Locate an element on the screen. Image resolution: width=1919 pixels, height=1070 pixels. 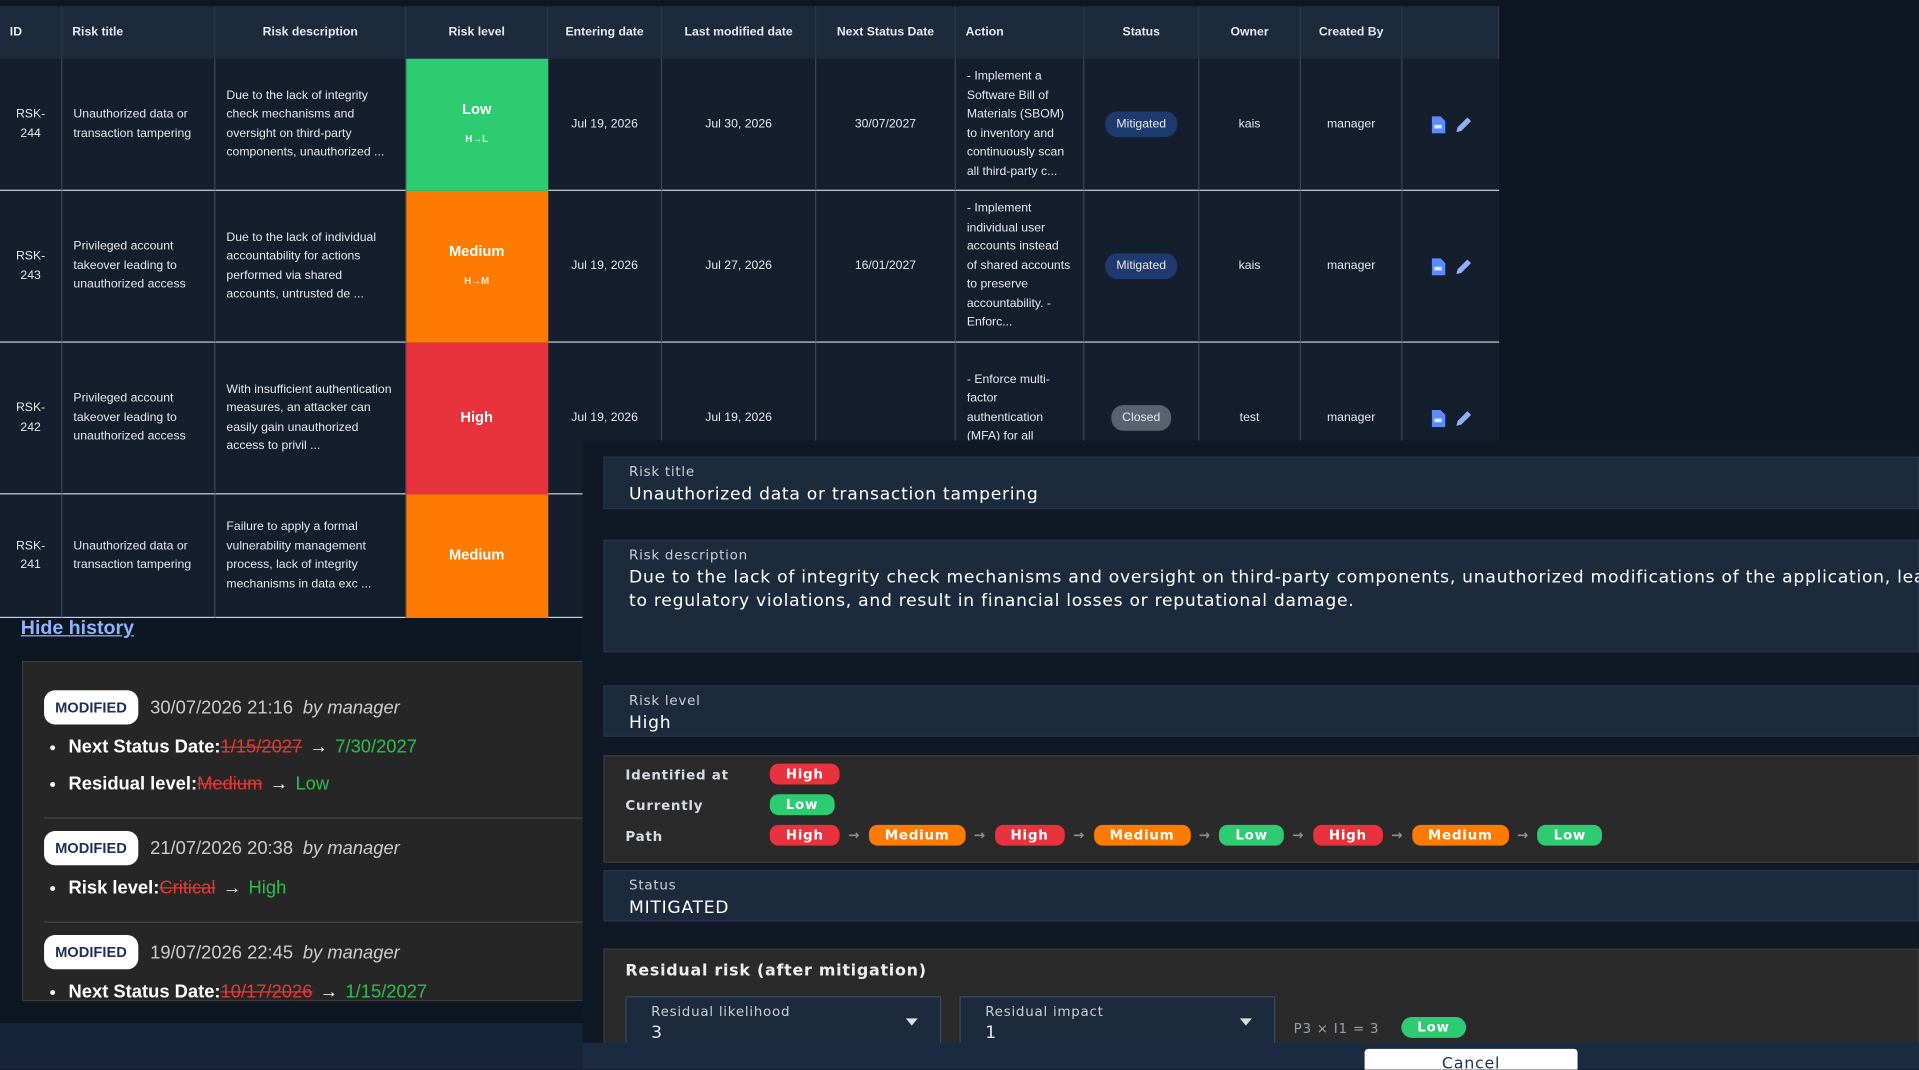
change-item: Risk level:Critical → High is located at coordinates (326, 888).